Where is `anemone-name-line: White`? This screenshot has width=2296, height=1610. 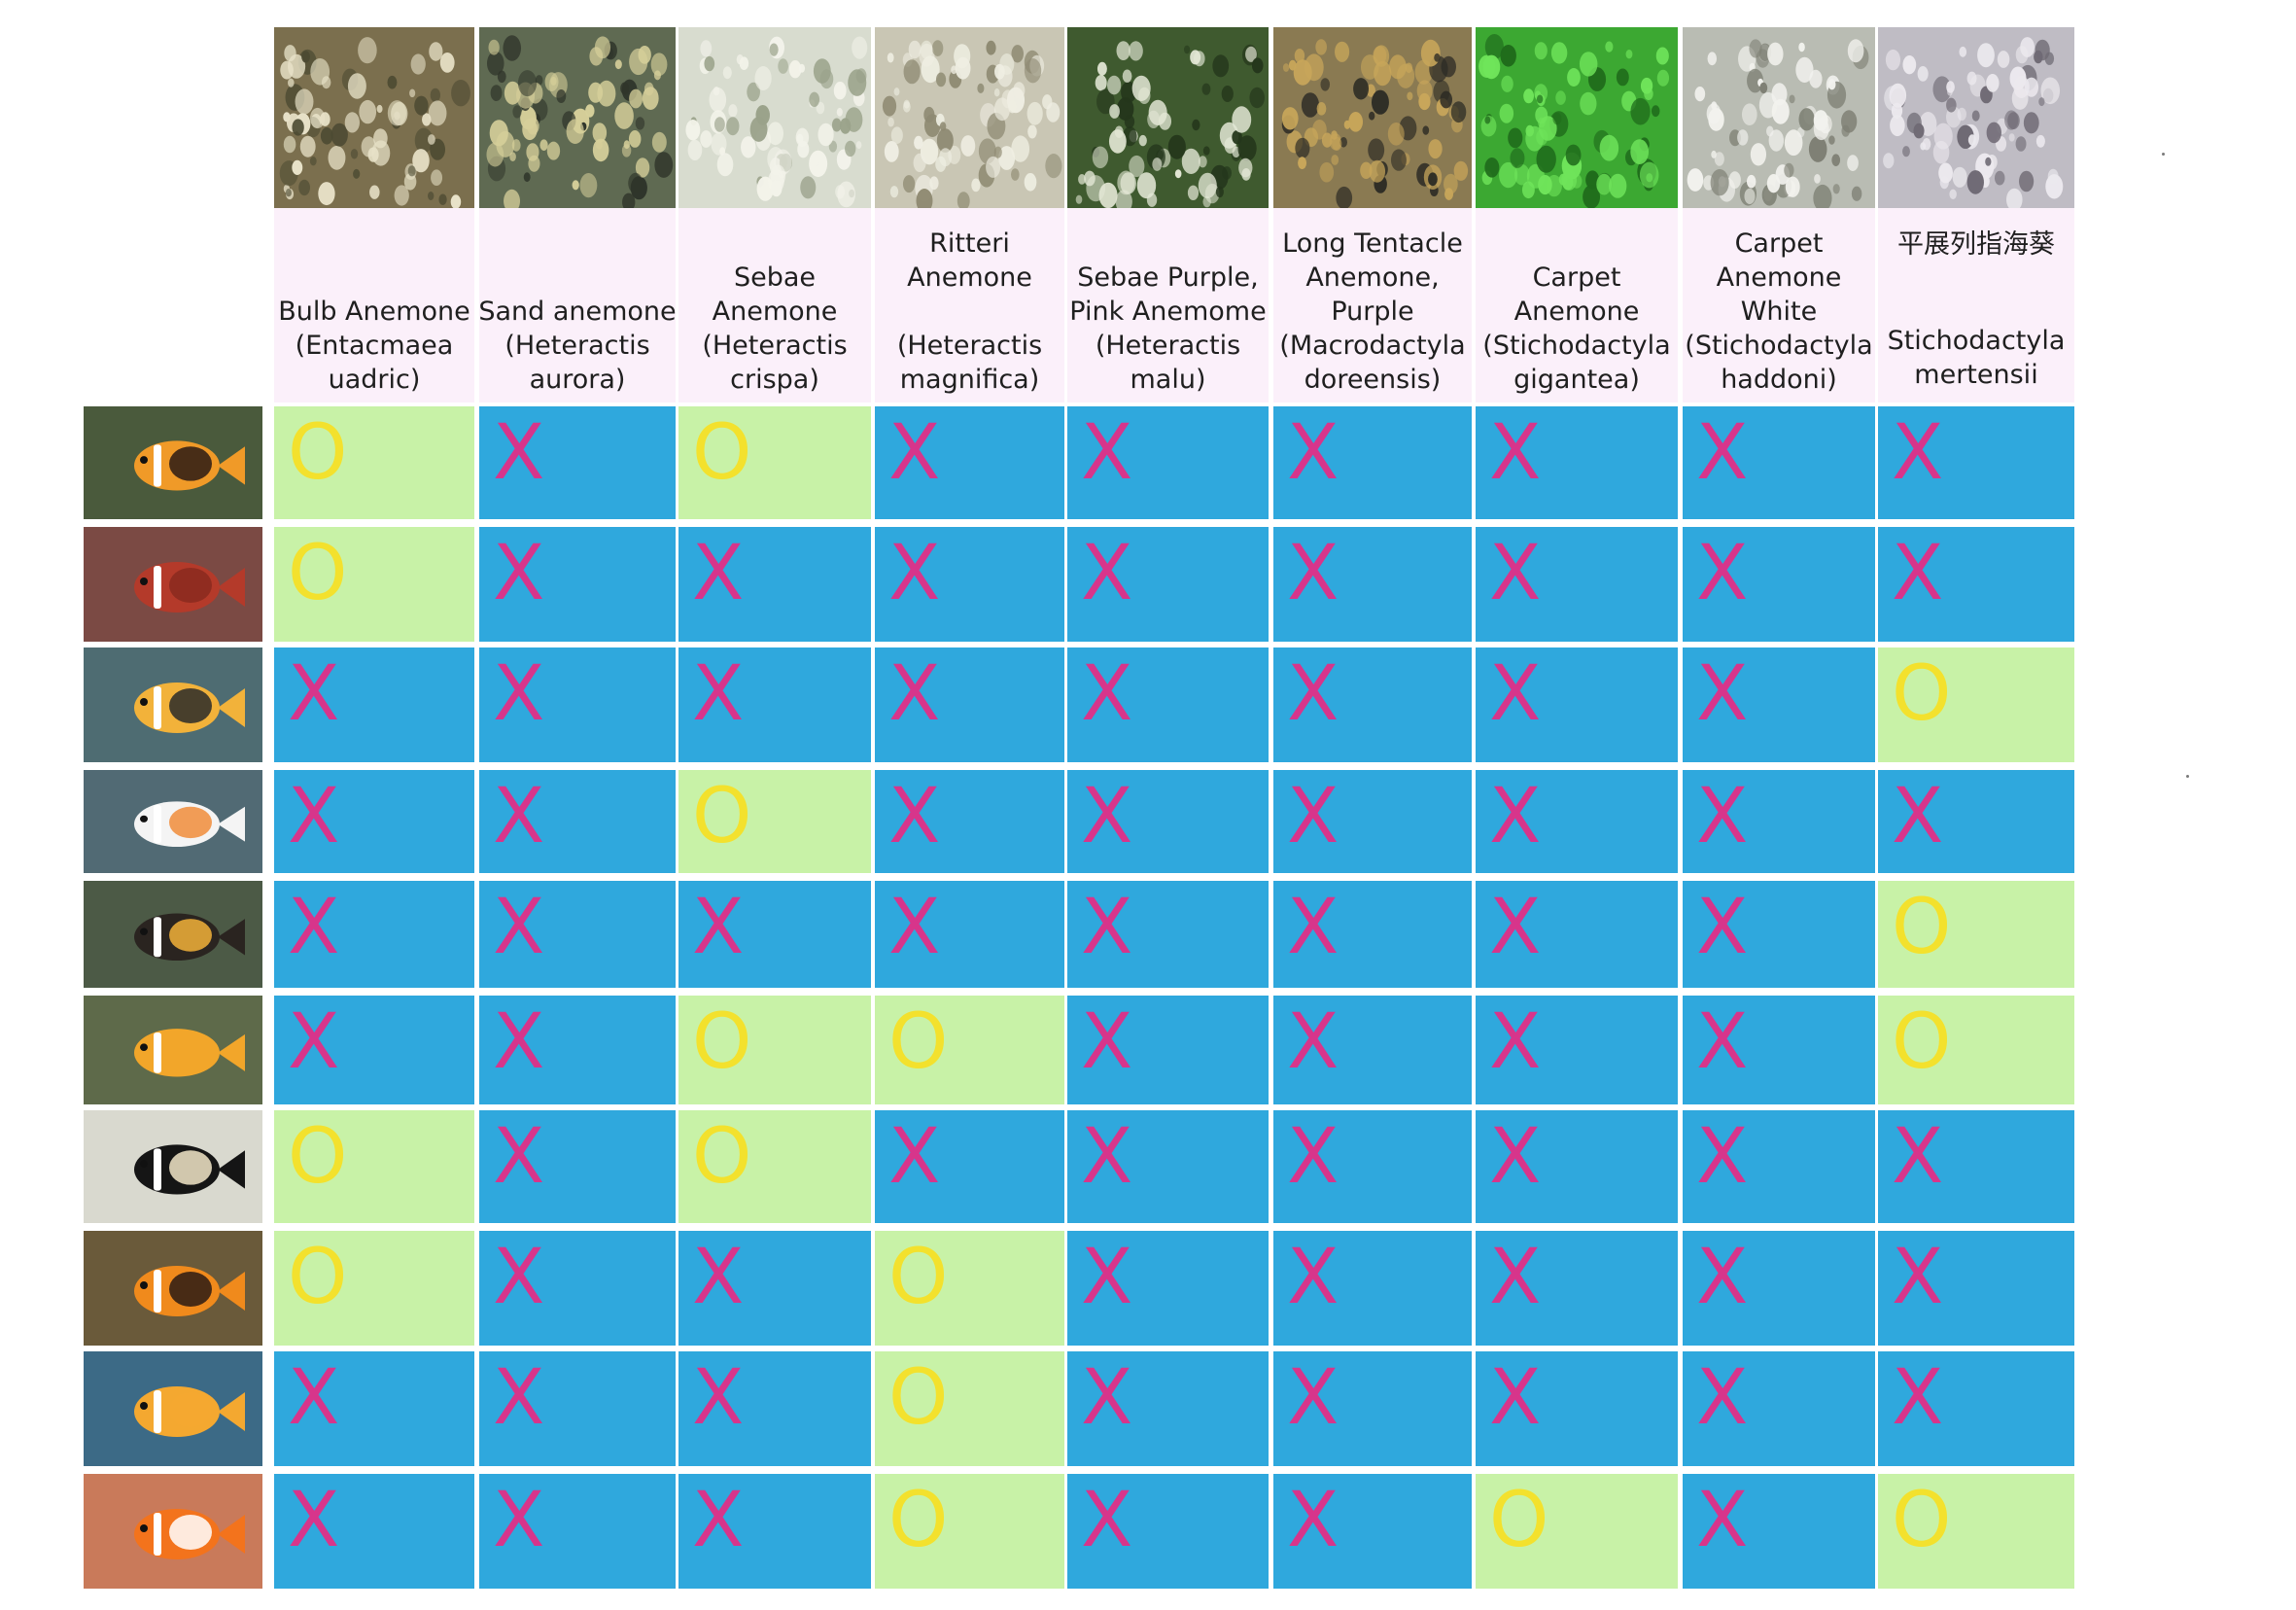
anemone-name-line: White is located at coordinates (1779, 312).